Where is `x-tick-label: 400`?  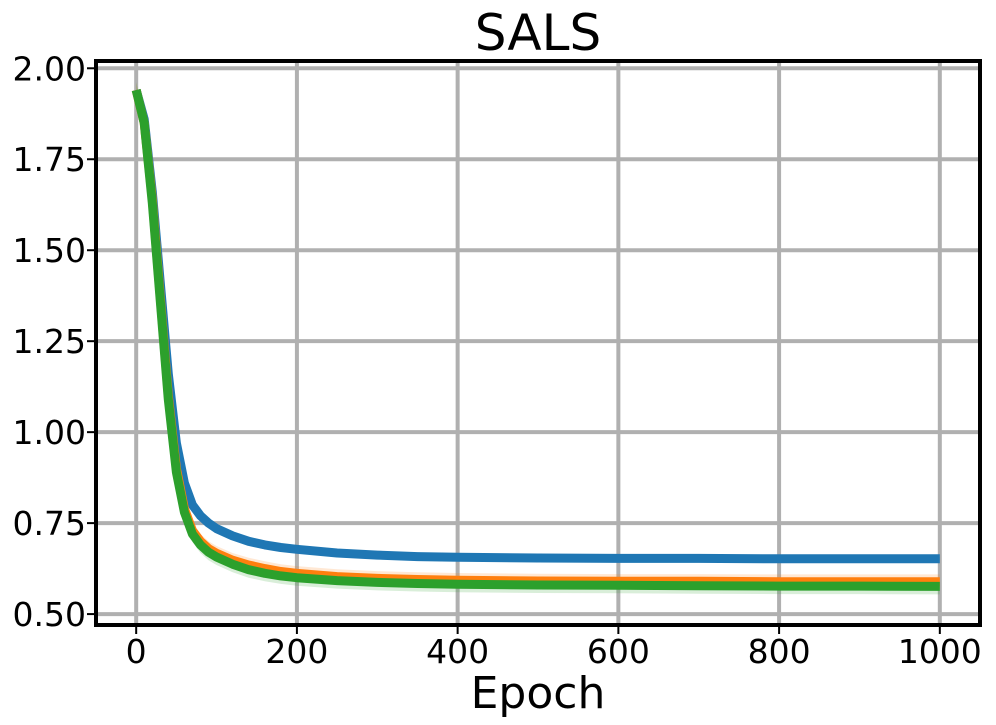
x-tick-label: 400 is located at coordinates (457, 651).